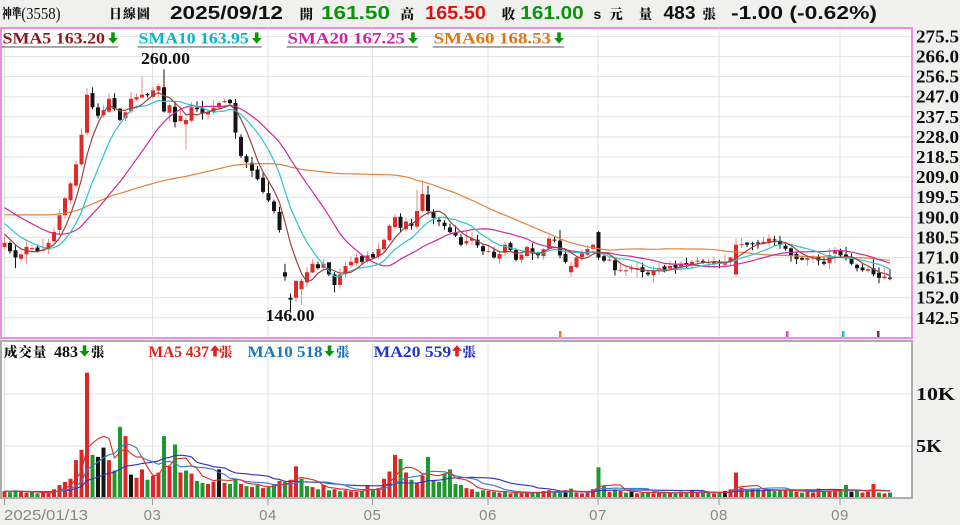  Describe the element at coordinates (226, 13) in the screenshot. I see `svg-text: 2025/09/12` at that location.